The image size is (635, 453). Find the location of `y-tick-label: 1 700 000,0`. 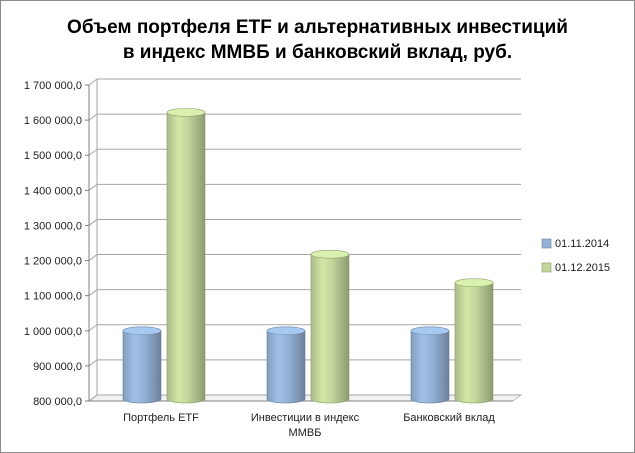

y-tick-label: 1 700 000,0 is located at coordinates (53, 86).